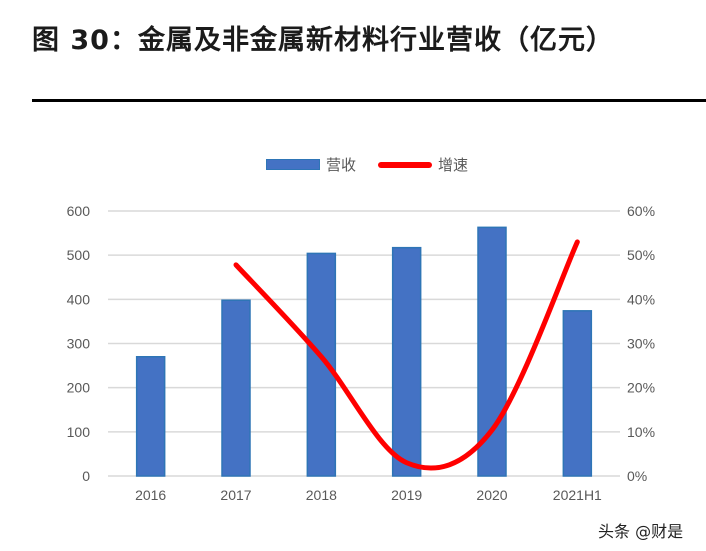 The width and height of the screenshot is (706, 551). I want to click on x-tick: 2016, so click(150, 495).